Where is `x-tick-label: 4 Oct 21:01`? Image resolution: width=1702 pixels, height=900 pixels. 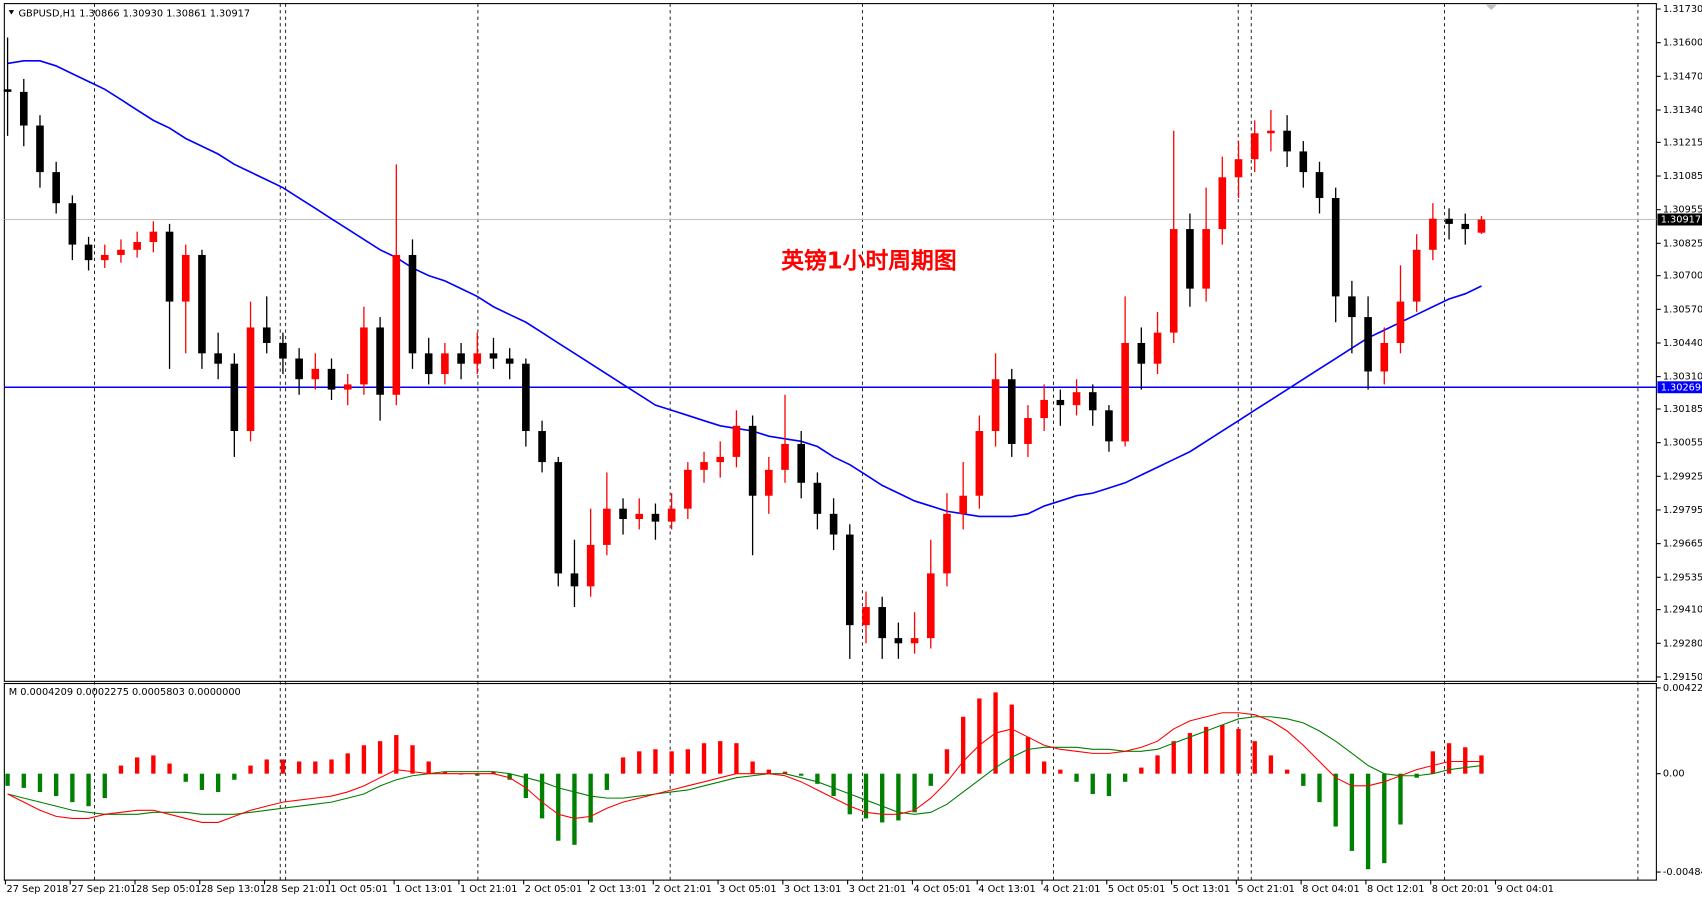 x-tick-label: 4 Oct 21:01 is located at coordinates (1071, 889).